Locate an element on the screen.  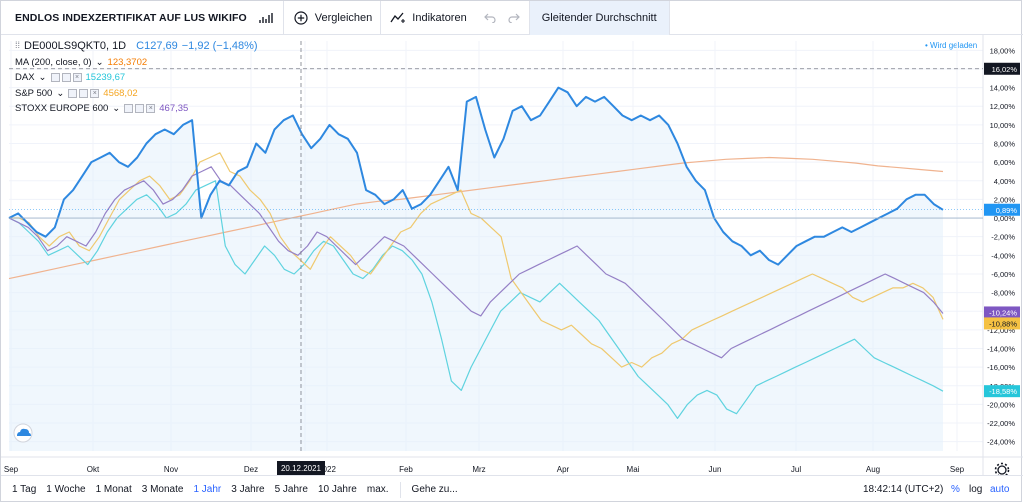
cloud-icon-shape is located at coordinates (24, 432).